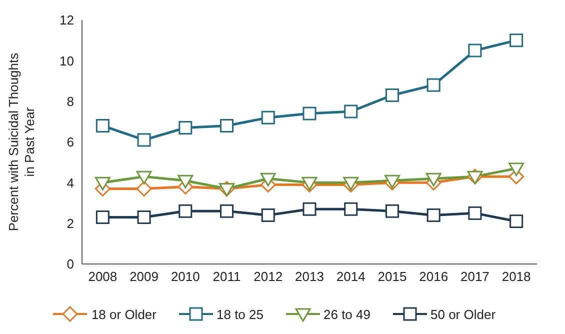  Describe the element at coordinates (70, 101) in the screenshot. I see `y-tick-label: 8` at that location.